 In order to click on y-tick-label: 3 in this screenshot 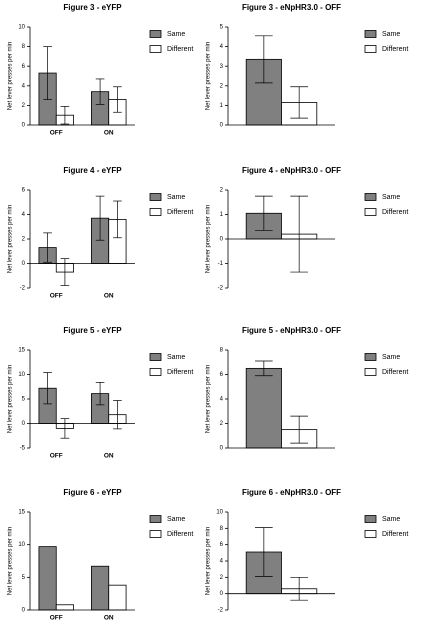, I will do `click(222, 67)`.